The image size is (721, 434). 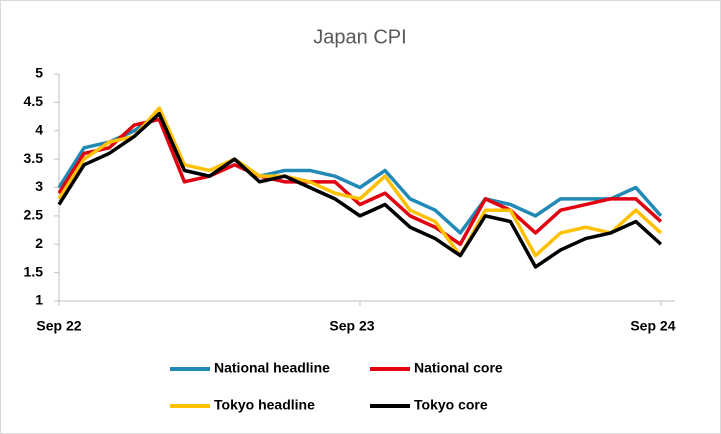 I want to click on x-tick-label: Sep 23, so click(x=351, y=326).